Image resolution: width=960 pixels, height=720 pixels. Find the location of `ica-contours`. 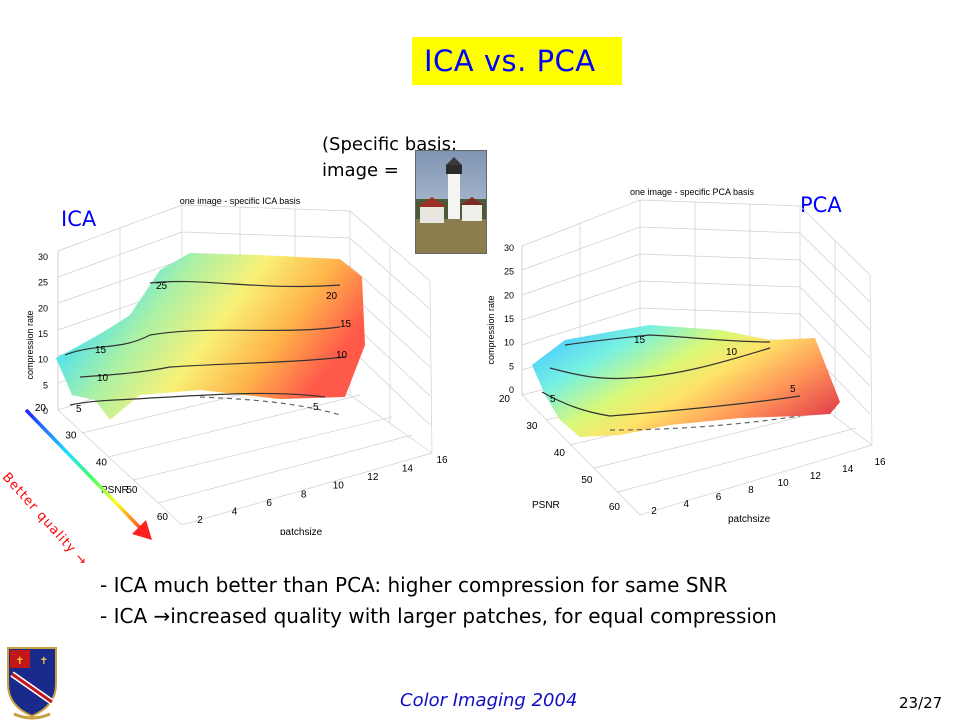

ica-contours is located at coordinates (205, 348).